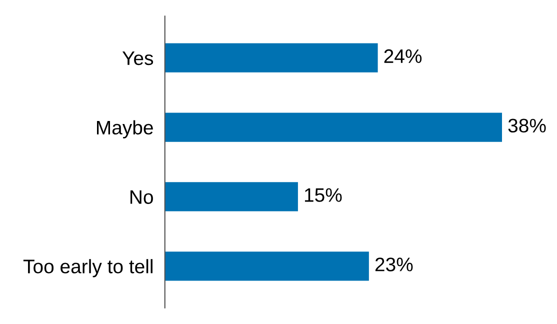  Describe the element at coordinates (527, 125) in the screenshot. I see `data-label: 38%` at that location.